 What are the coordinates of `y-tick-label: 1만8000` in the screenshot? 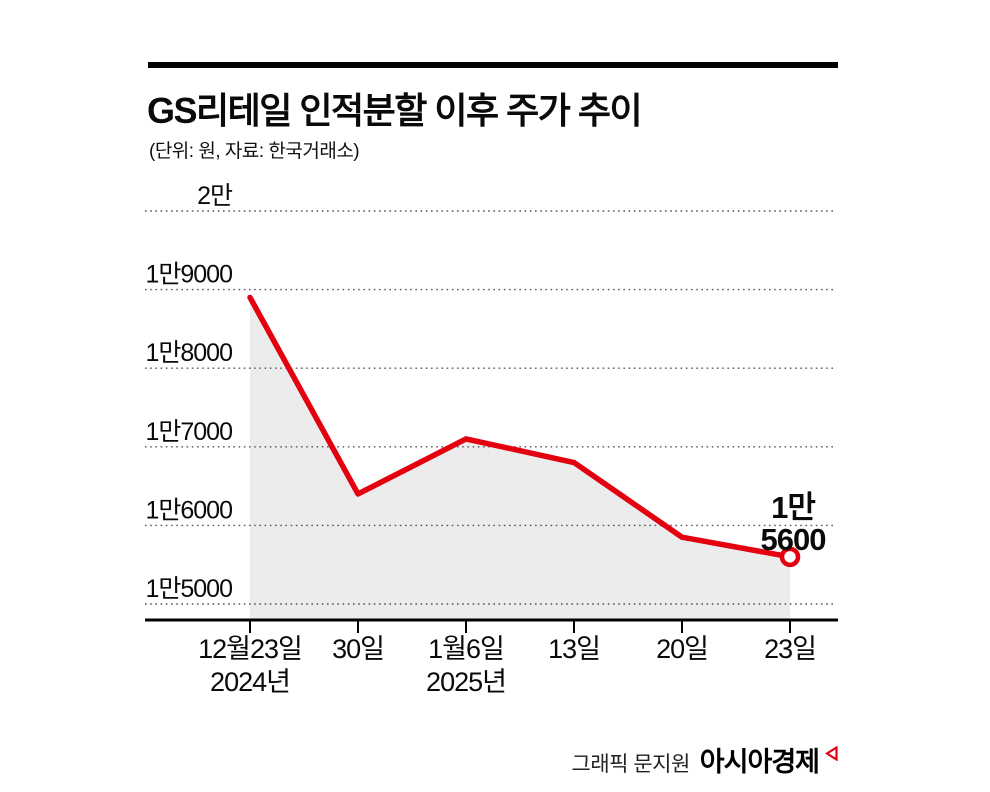 It's located at (188, 353).